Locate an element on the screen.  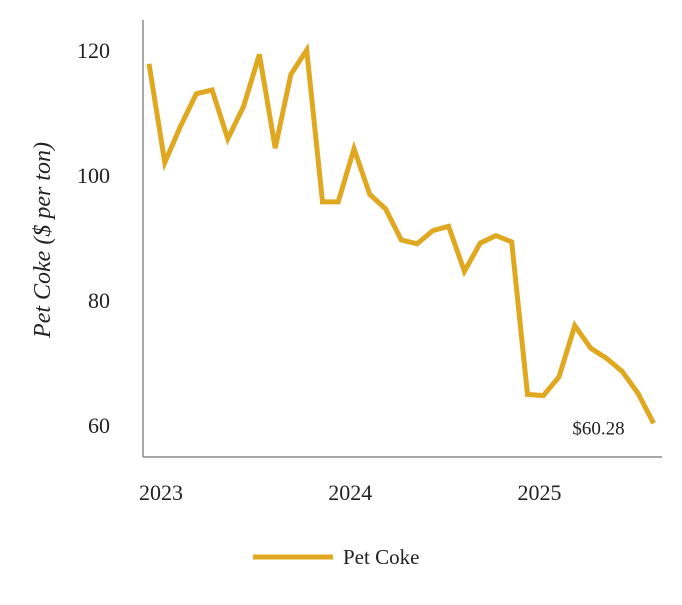
y-tick-label-60: 60 is located at coordinates (99, 425).